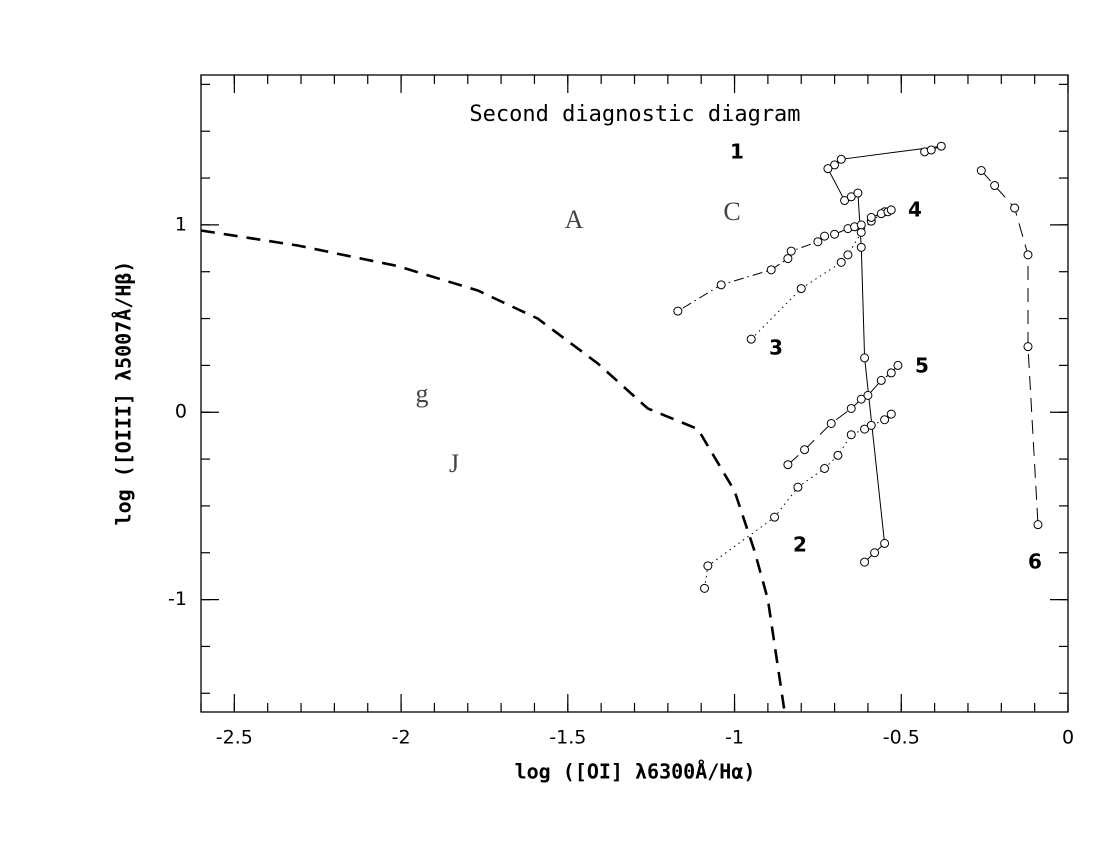 The width and height of the screenshot is (1100, 850). Describe the element at coordinates (635, 772) in the screenshot. I see `x-axis-label: log ([OI] λ6300Å/Hα)` at that location.